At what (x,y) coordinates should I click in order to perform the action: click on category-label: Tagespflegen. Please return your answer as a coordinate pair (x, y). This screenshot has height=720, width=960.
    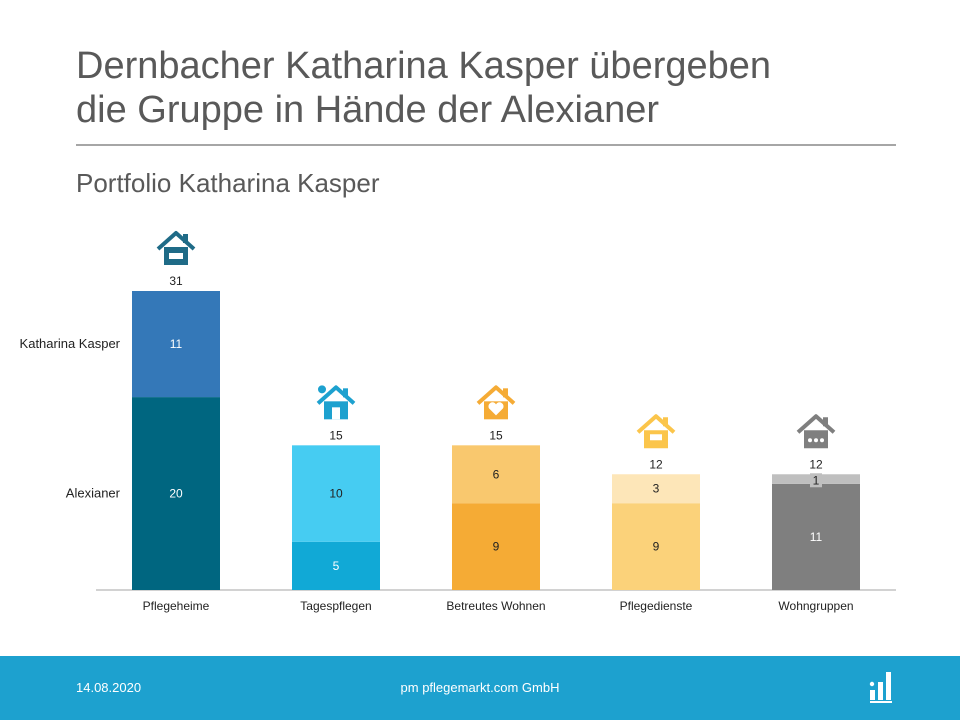
    Looking at the image, I should click on (335, 606).